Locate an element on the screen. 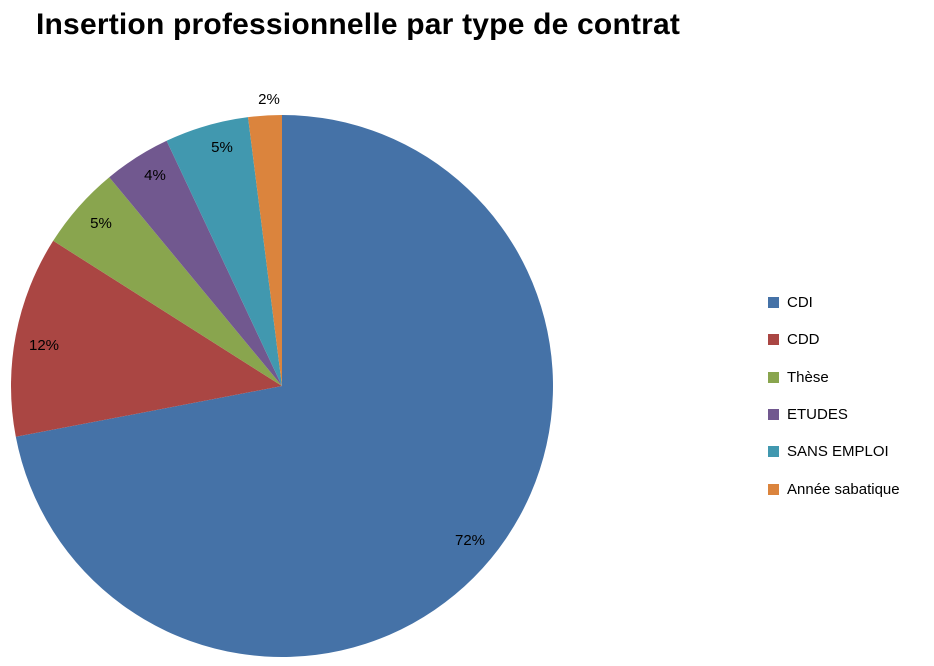 Image resolution: width=934 pixels, height=666 pixels. legend-item-these: Thèse is located at coordinates (834, 377).